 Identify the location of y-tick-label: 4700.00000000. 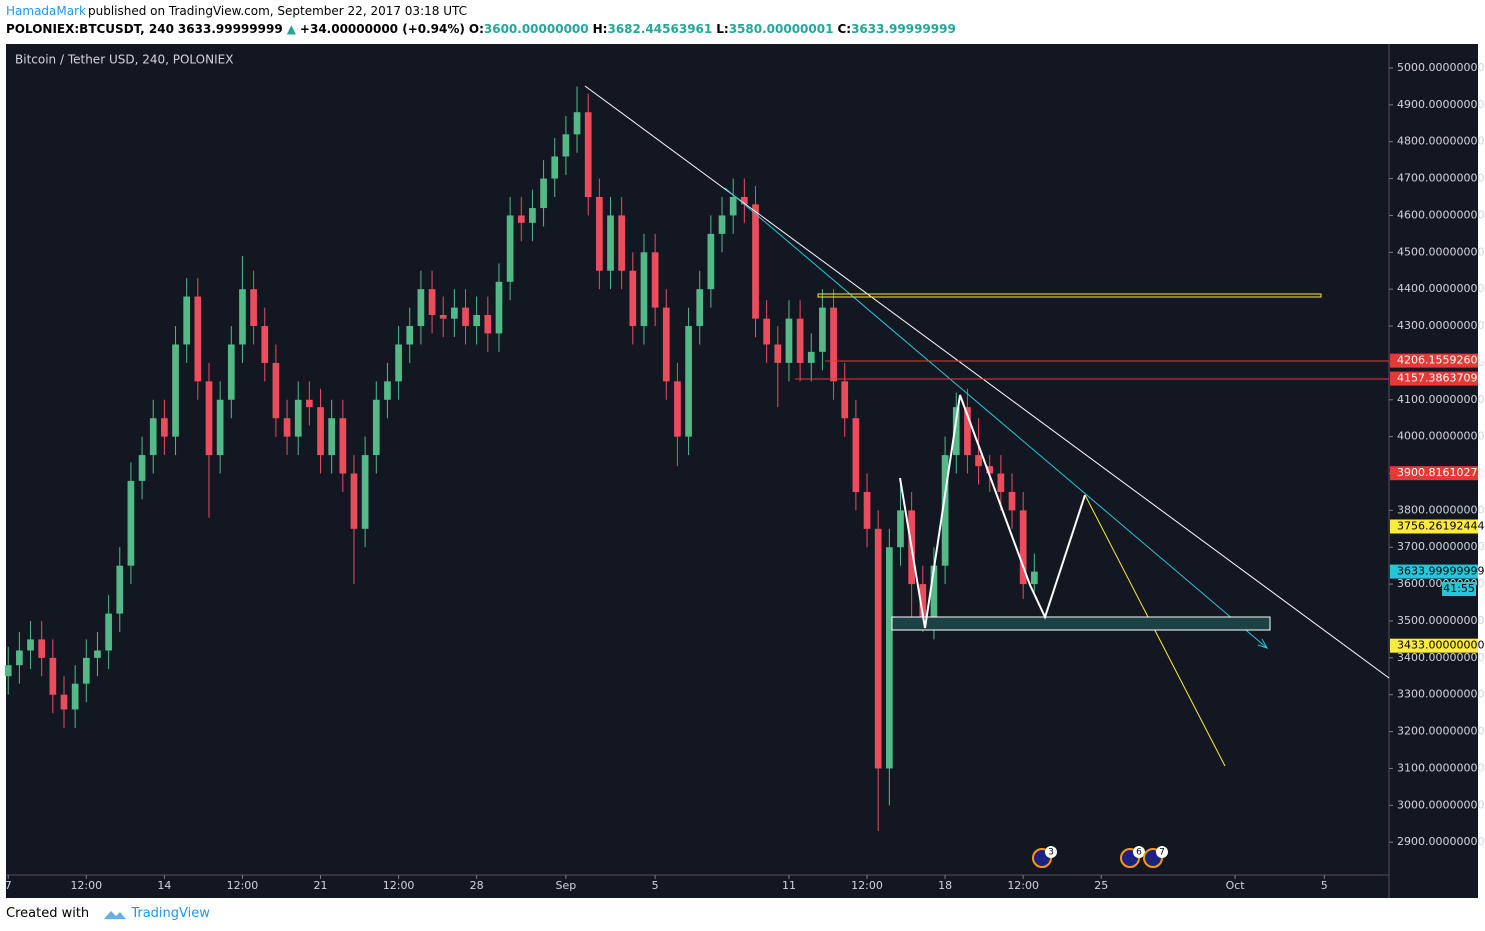
(1440, 178).